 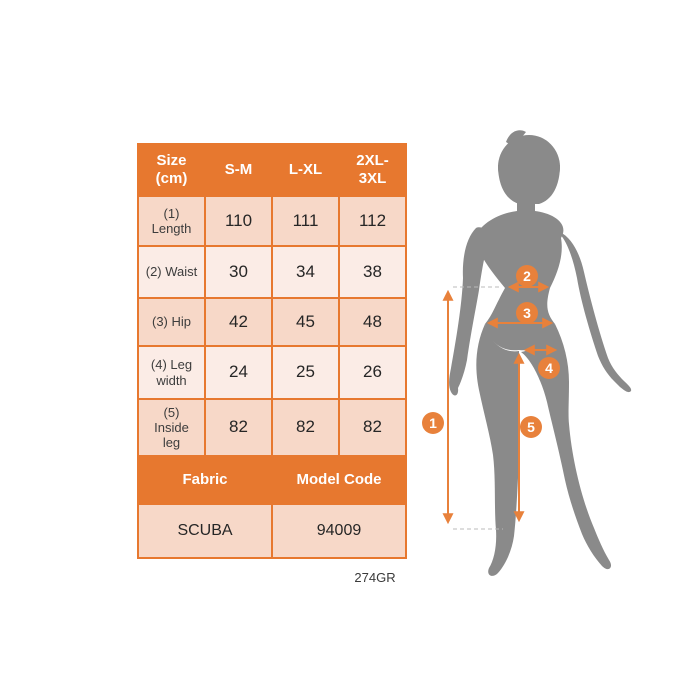 I want to click on measure-badge-hip: 3, so click(x=527, y=313).